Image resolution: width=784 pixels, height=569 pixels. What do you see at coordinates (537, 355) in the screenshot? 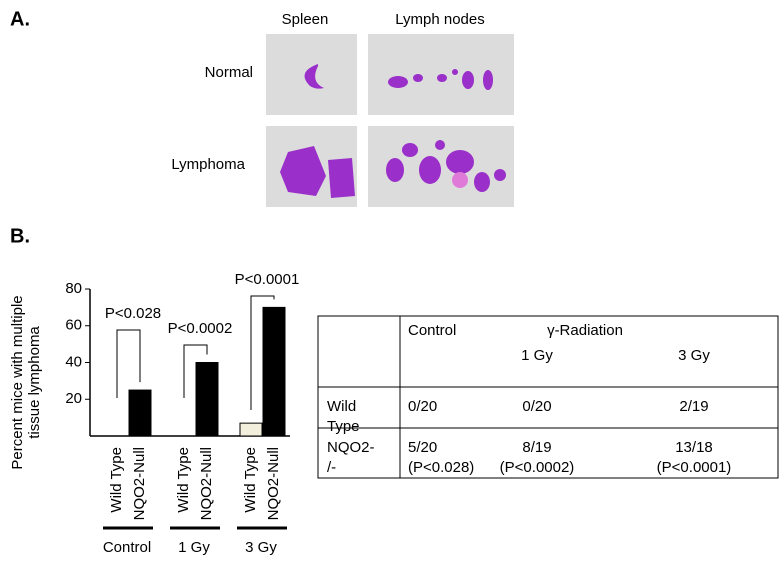
I see `table-header: 1 Gy` at bounding box center [537, 355].